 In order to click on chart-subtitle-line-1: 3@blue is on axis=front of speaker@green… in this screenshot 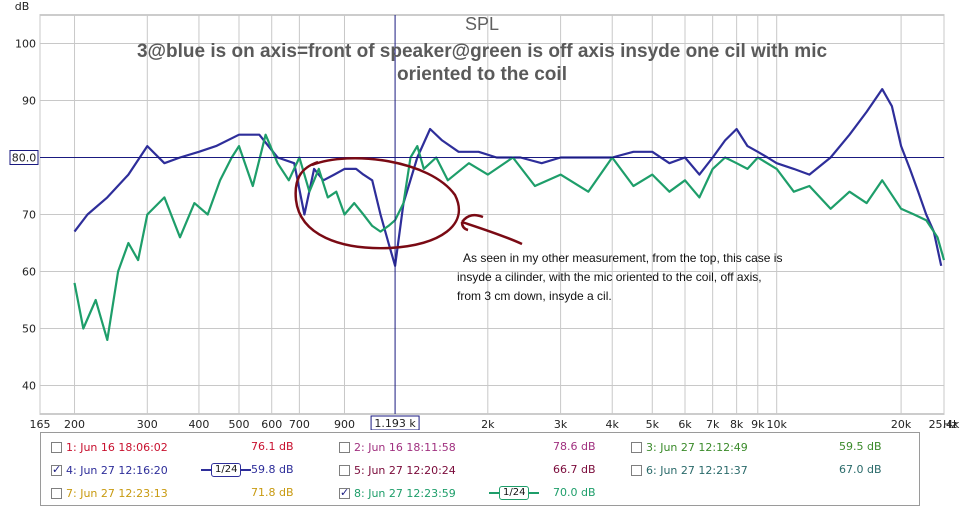, I will do `click(482, 51)`.